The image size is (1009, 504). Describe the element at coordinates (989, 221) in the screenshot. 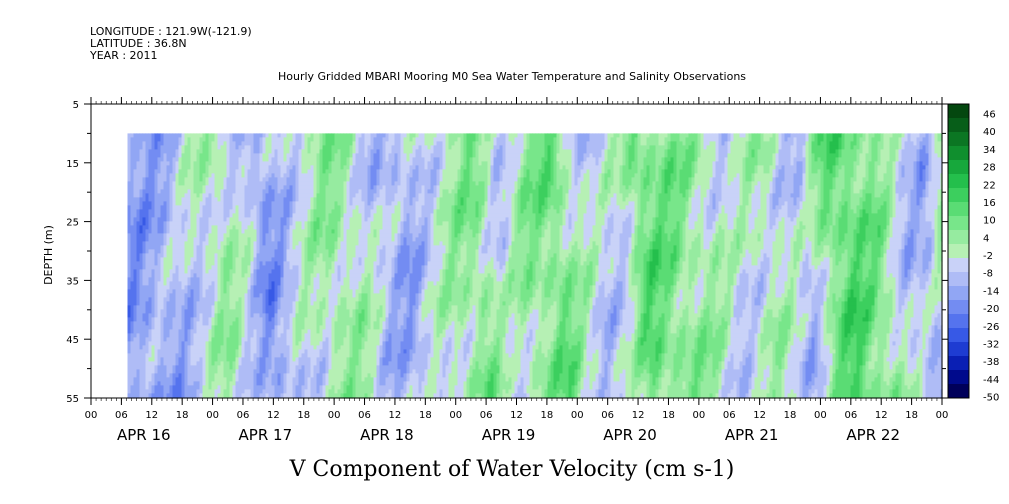

I see `colorbar-label: 10` at that location.